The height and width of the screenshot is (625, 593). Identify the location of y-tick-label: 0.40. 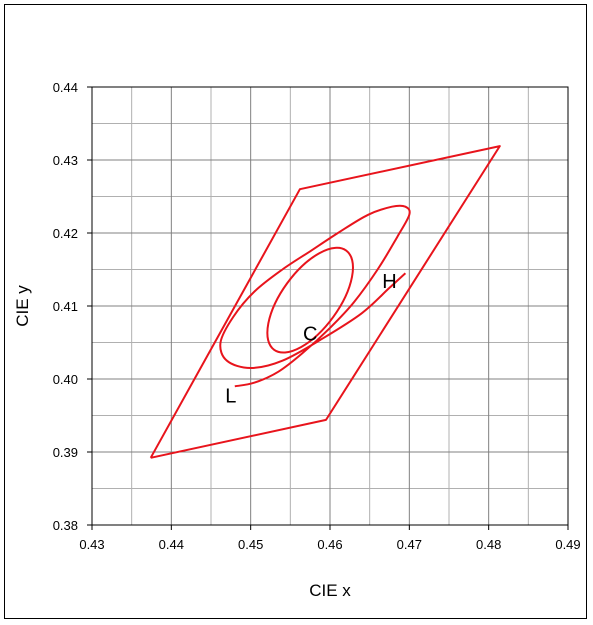
(65, 379).